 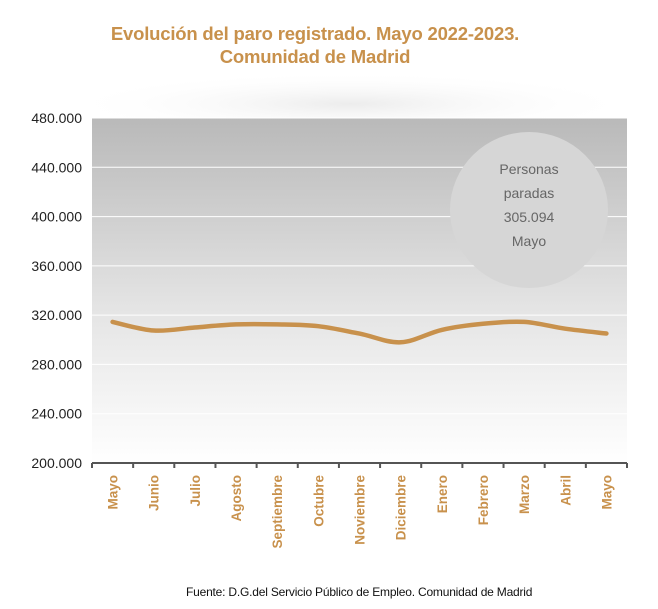 What do you see at coordinates (154, 493) in the screenshot?
I see `x-tick-label: Junio` at bounding box center [154, 493].